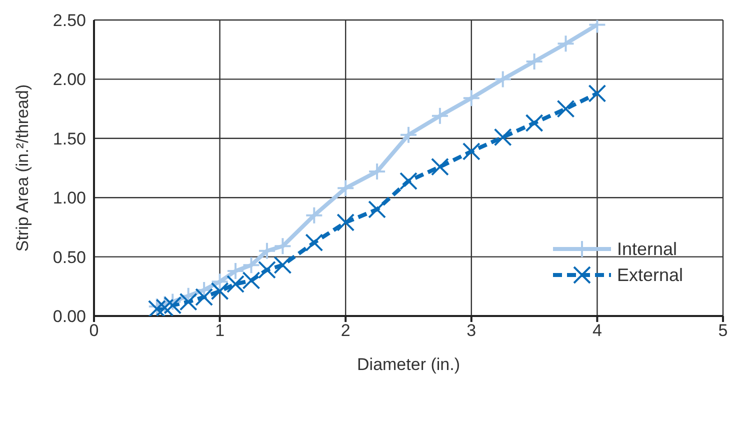 The image size is (739, 432). I want to click on x-tick-label: 5, so click(723, 330).